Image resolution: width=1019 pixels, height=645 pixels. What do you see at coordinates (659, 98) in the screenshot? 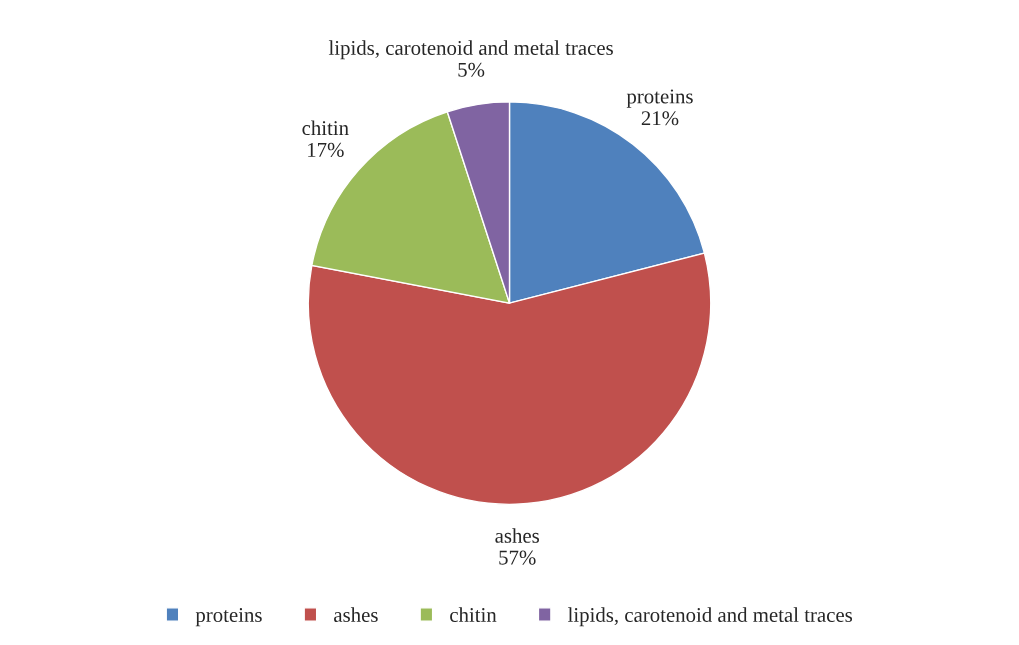
I see `slice-label: proteins` at bounding box center [659, 98].